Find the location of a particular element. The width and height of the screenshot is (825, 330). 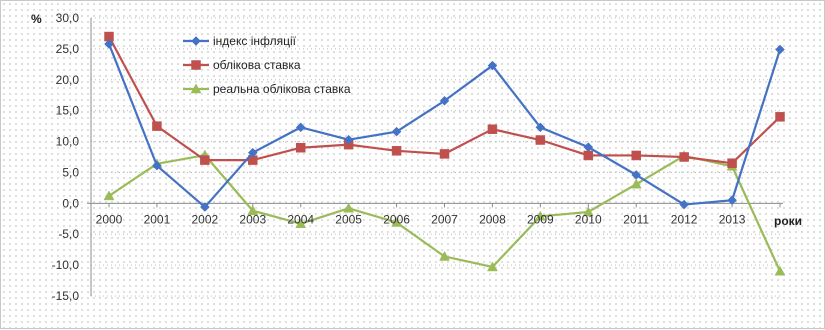

x-tick-label: 2009 is located at coordinates (540, 219).